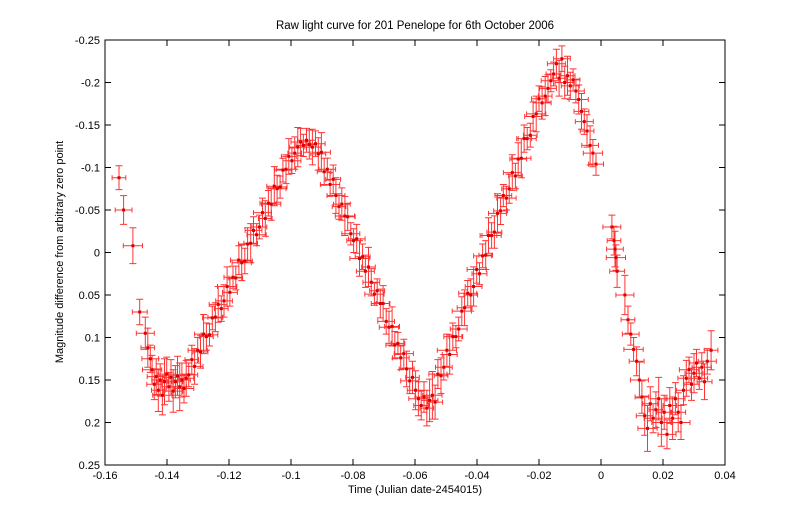  What do you see at coordinates (87, 41) in the screenshot?
I see `y-tick-label: -0.25` at bounding box center [87, 41].